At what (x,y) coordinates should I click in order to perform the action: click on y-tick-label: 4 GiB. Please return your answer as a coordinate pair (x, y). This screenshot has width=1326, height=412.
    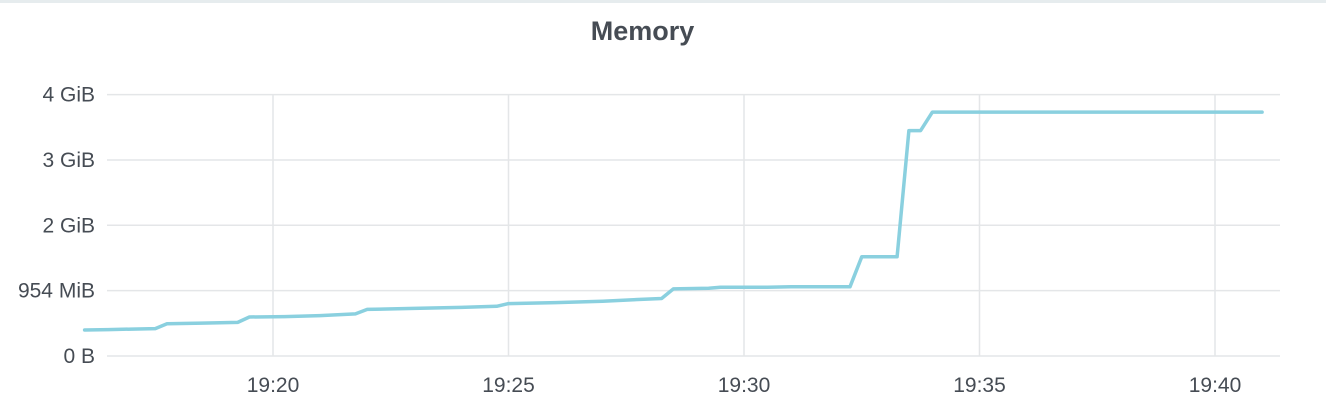
    Looking at the image, I should click on (68, 95).